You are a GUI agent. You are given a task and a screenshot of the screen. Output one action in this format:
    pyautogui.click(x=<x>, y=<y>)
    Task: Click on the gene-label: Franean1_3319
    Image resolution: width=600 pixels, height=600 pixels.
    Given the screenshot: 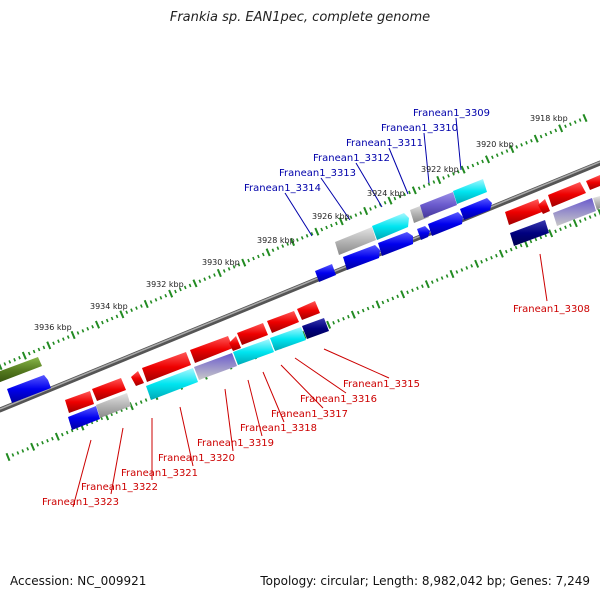 What is the action you would take?
    pyautogui.click(x=235, y=443)
    